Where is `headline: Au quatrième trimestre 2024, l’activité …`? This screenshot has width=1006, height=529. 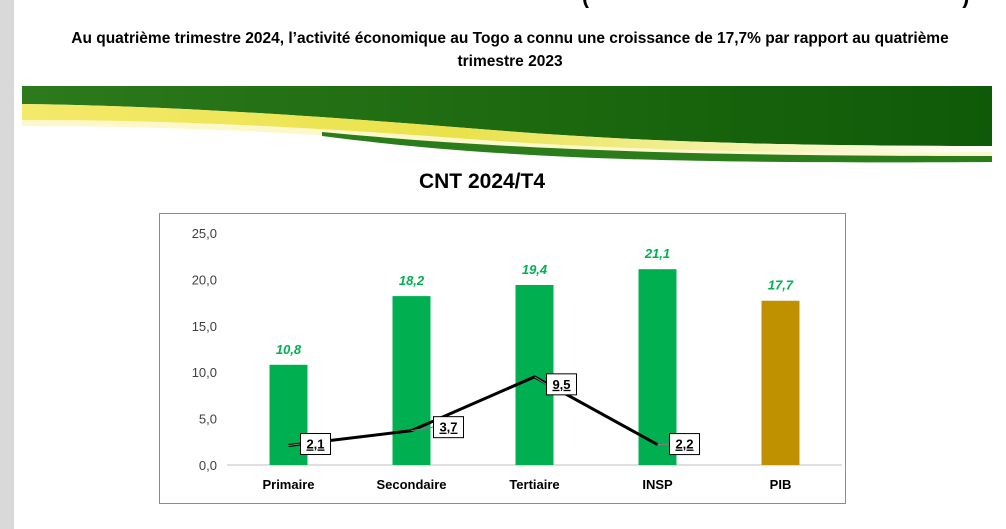 headline: Au quatrième trimestre 2024, l’activité … is located at coordinates (510, 50).